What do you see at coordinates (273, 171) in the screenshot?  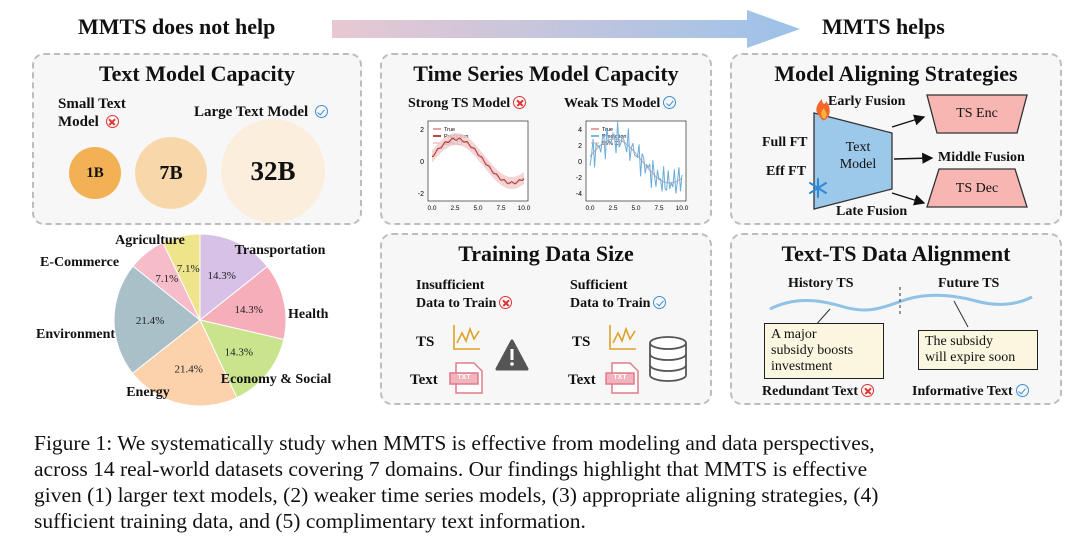 I see `bubble-32b: 32B` at bounding box center [273, 171].